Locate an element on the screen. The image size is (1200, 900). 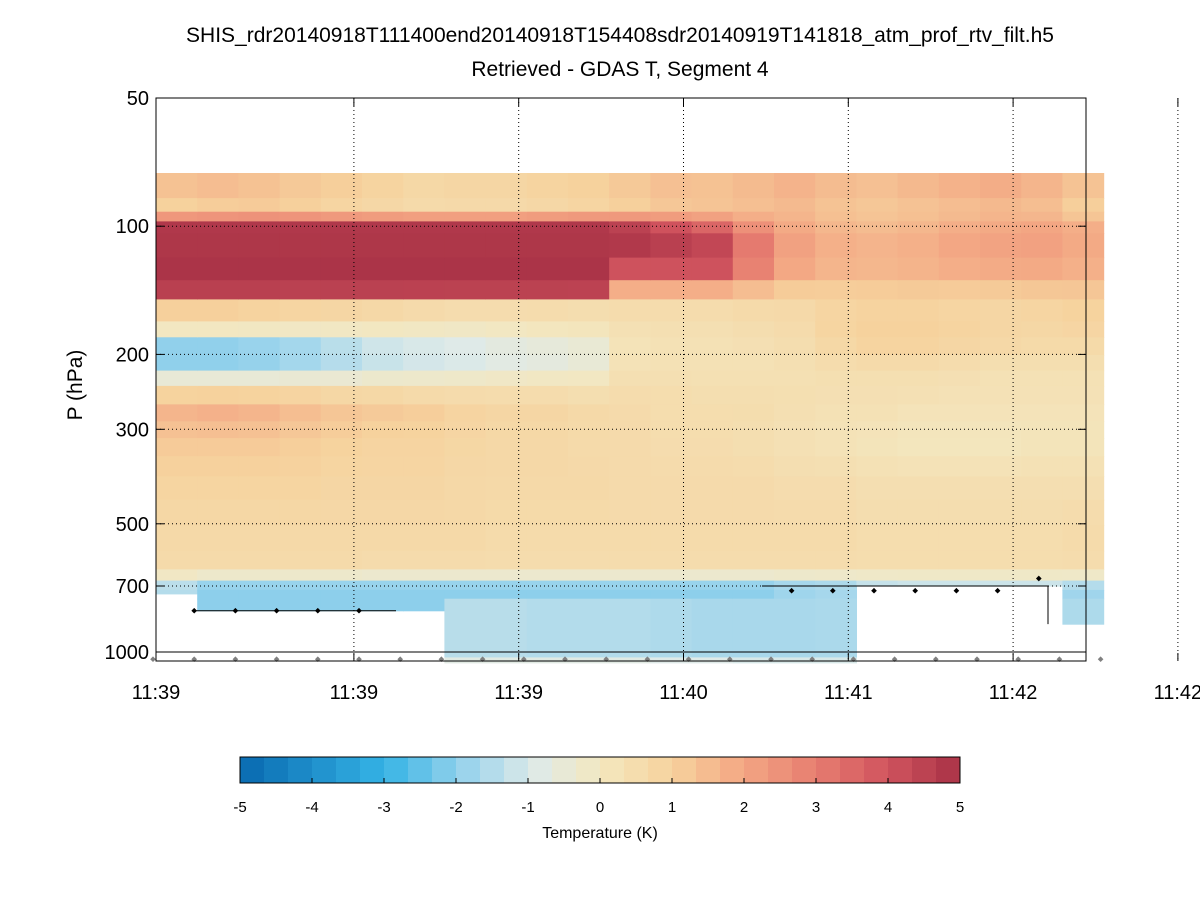
x-tick-label: 11:39 is located at coordinates (518, 693).